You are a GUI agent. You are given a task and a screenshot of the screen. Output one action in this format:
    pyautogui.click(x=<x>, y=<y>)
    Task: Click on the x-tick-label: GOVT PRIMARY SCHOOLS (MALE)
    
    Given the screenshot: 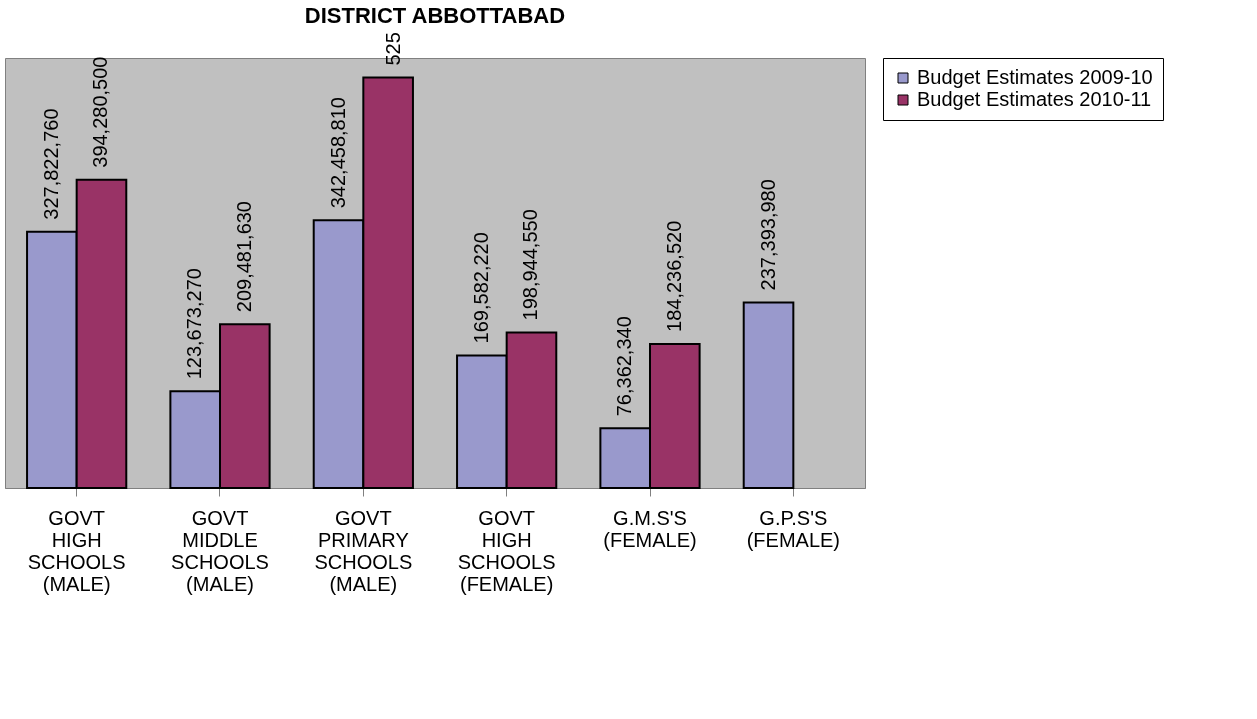 What is the action you would take?
    pyautogui.click(x=363, y=550)
    